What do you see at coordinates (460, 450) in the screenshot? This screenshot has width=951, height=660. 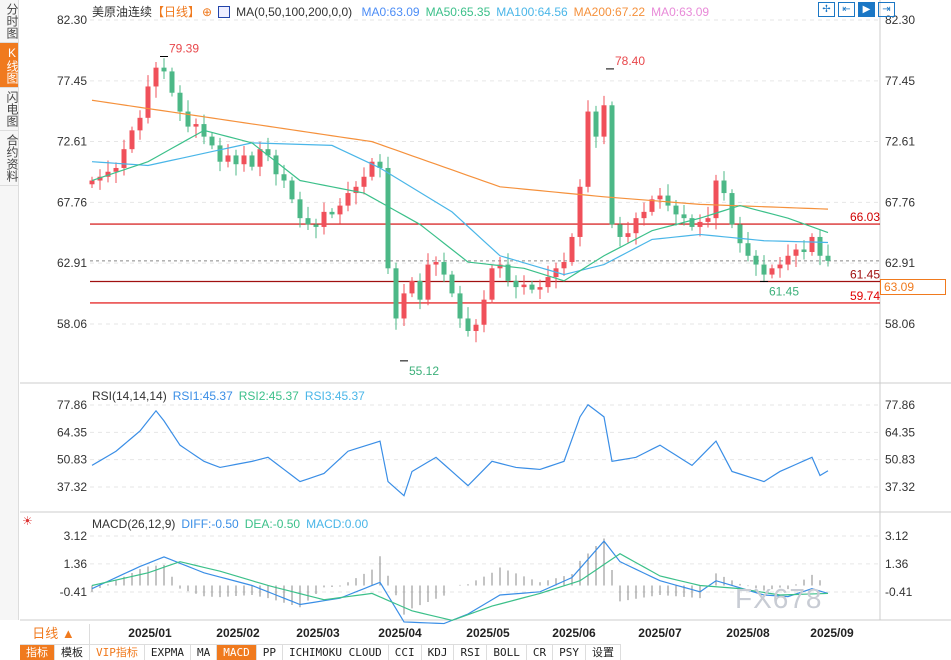 I see `rsi1-line` at bounding box center [460, 450].